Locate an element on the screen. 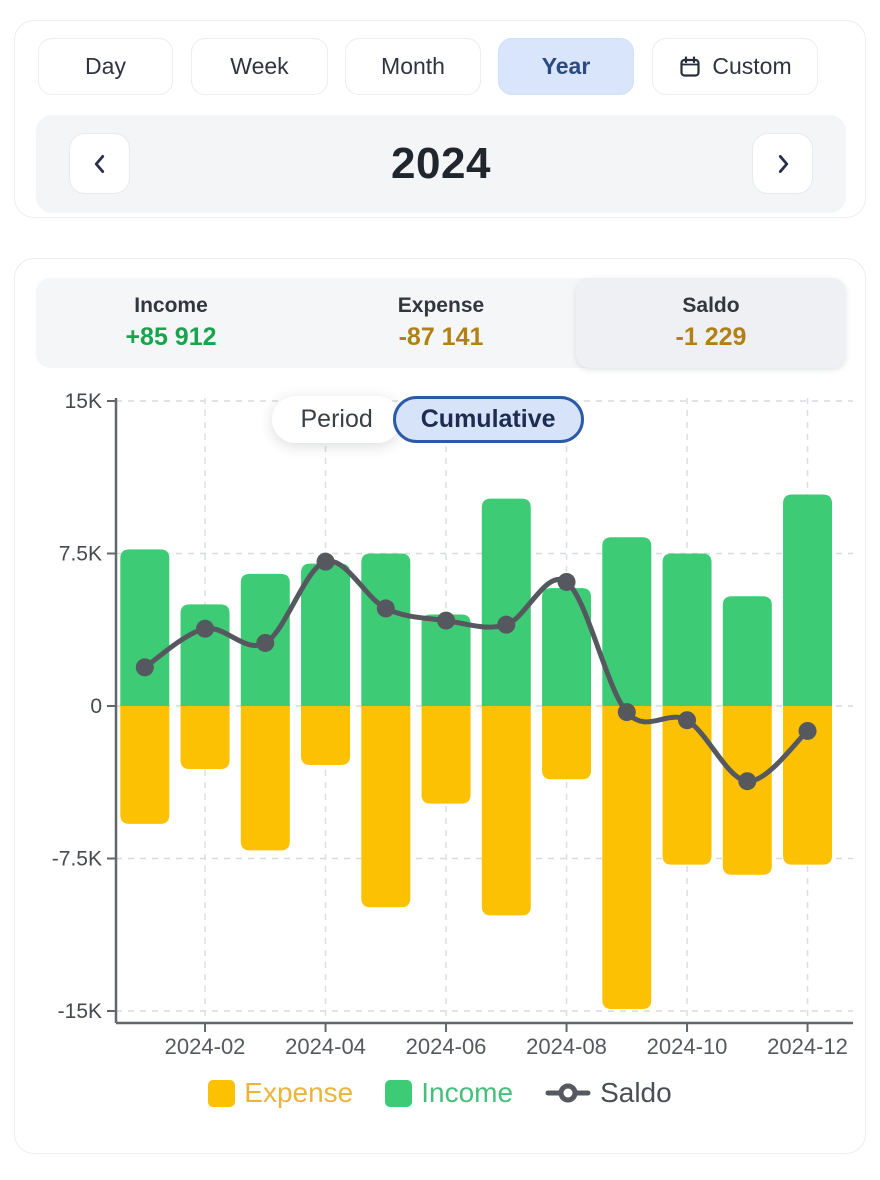  prev-year-button is located at coordinates (99, 163).